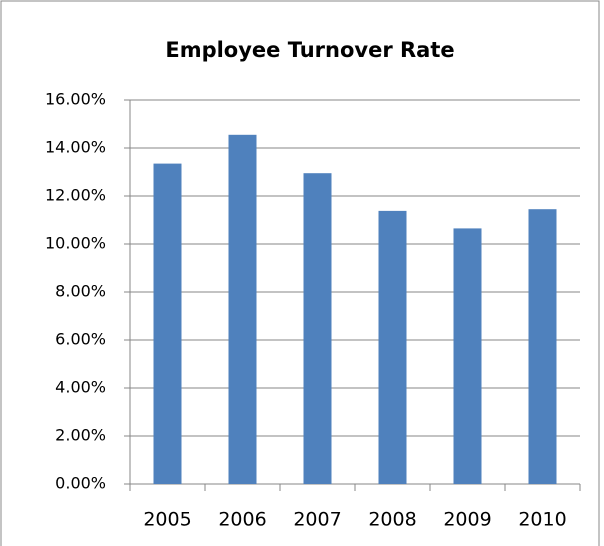  What do you see at coordinates (317, 520) in the screenshot?
I see `x-tick-label: 2007` at bounding box center [317, 520].